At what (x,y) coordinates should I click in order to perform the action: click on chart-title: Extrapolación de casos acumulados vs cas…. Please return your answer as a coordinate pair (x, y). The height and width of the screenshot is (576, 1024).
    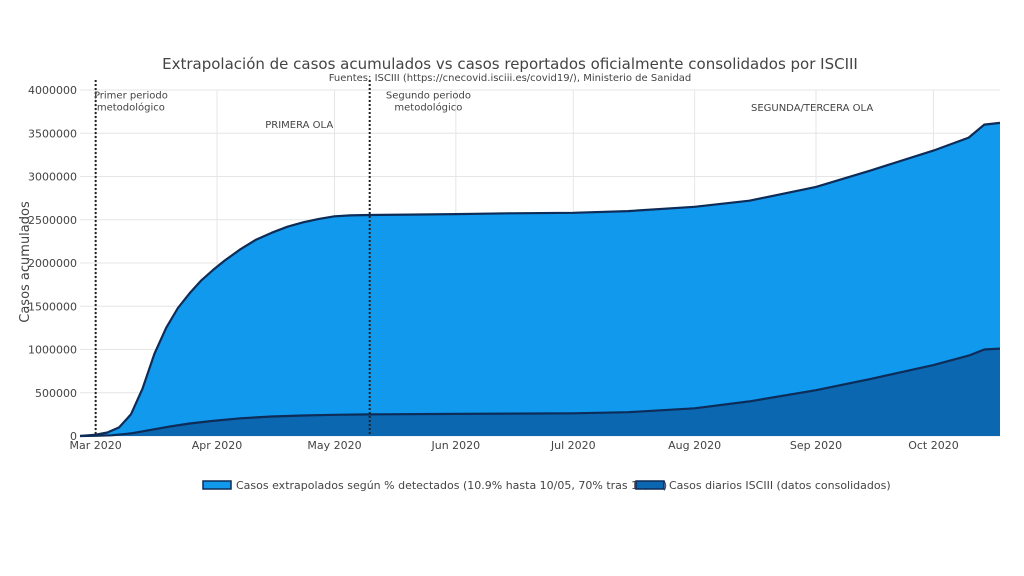
    Looking at the image, I should click on (510, 64).